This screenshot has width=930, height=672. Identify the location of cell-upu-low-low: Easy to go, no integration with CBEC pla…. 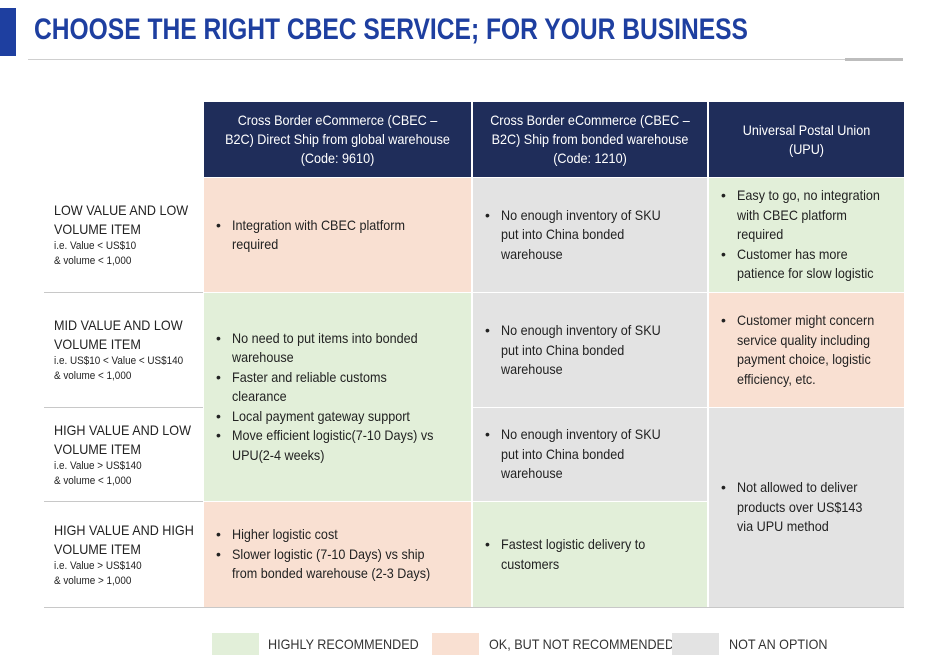
(806, 235).